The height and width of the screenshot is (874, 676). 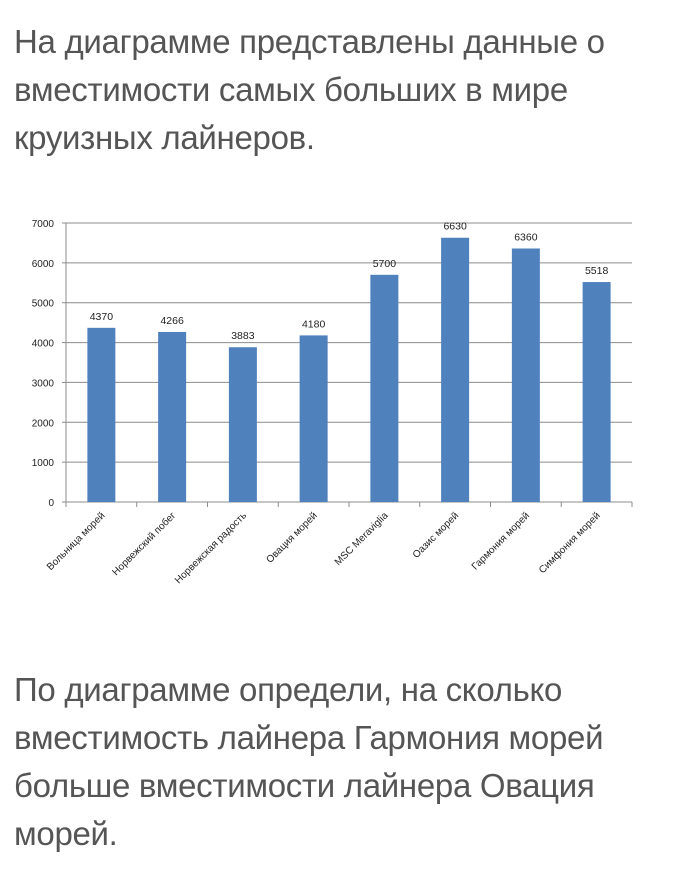 I want to click on y-tick-label: 5000, so click(x=43, y=304).